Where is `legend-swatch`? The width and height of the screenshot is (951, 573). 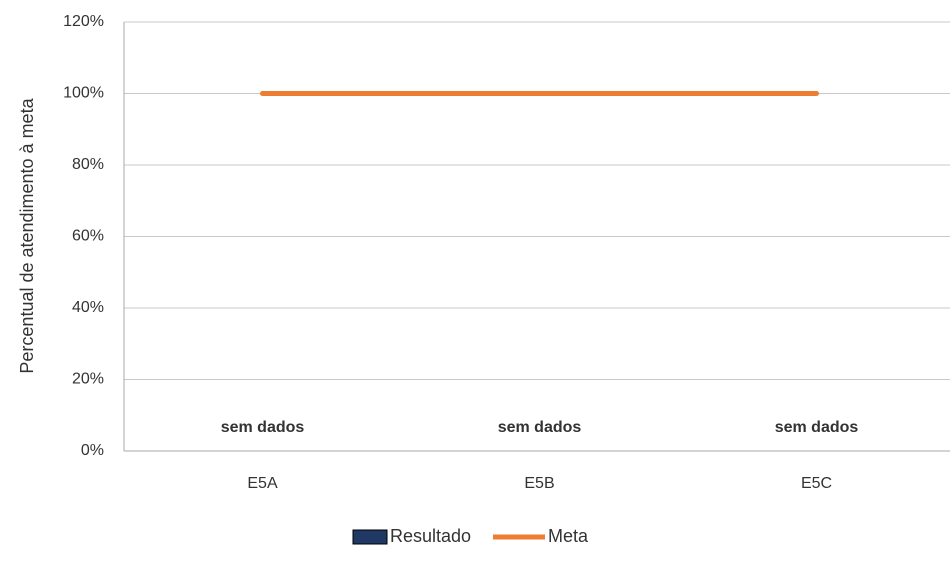 legend-swatch is located at coordinates (370, 537).